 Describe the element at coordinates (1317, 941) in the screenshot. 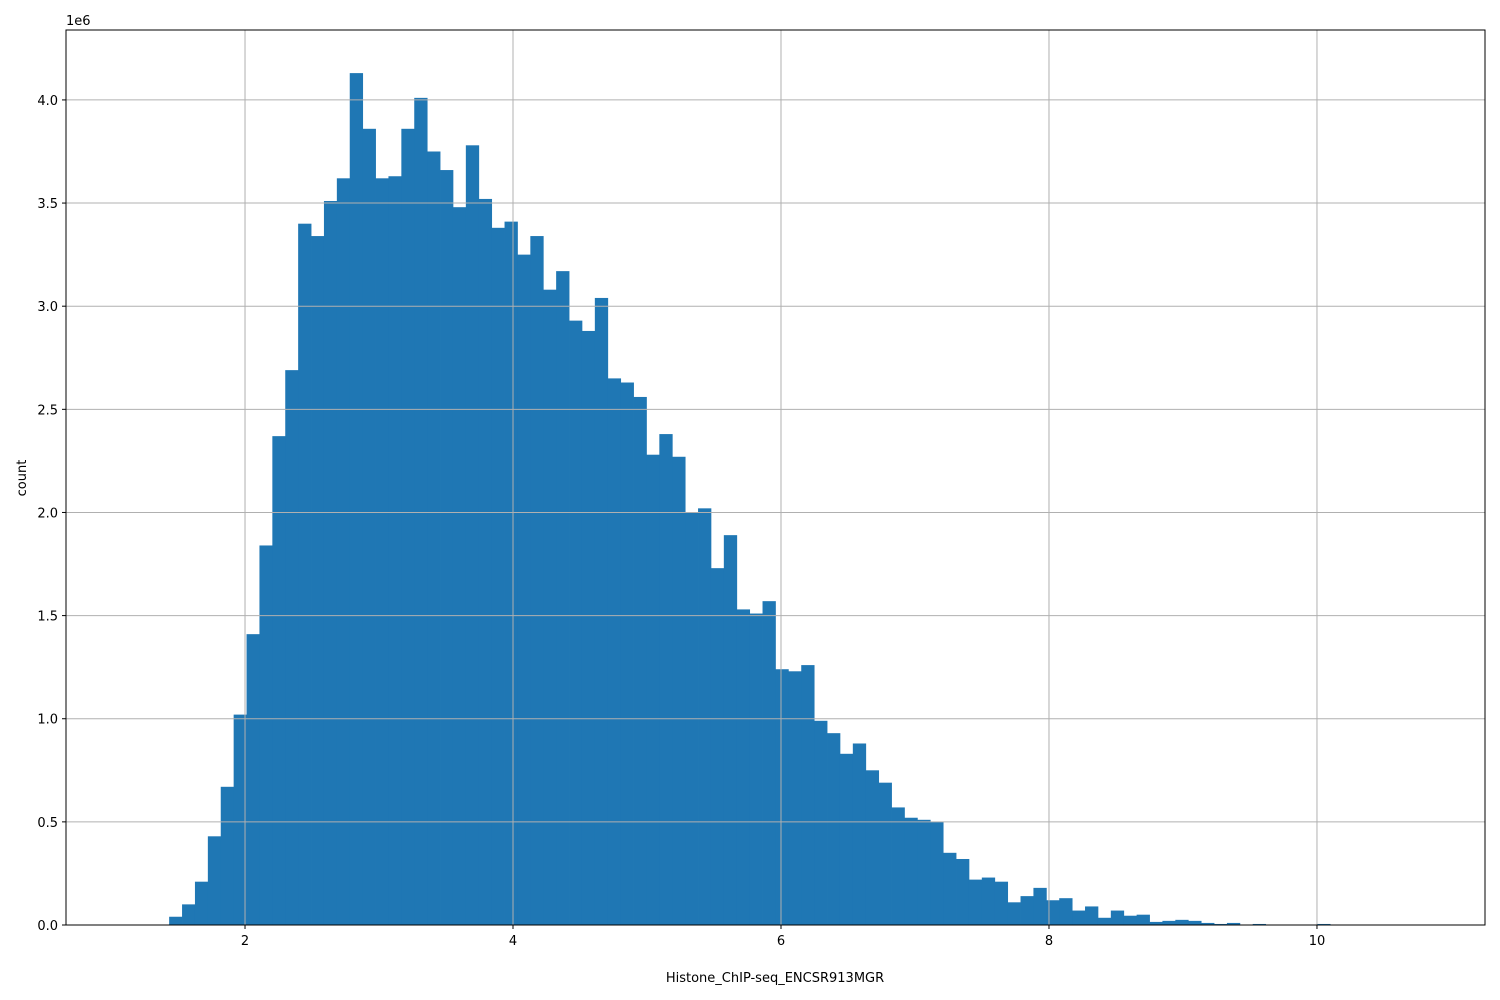

I see `x-tick-label: 10` at that location.